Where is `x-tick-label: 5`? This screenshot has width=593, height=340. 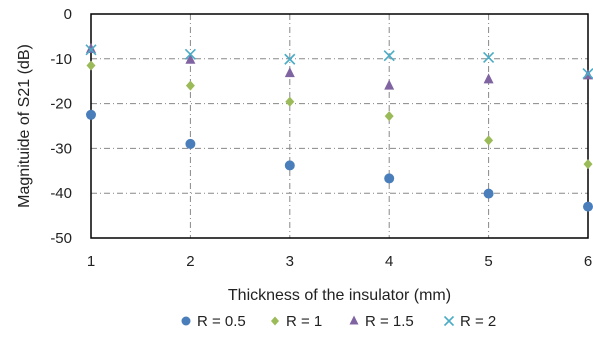
x-tick-label: 5 is located at coordinates (488, 261).